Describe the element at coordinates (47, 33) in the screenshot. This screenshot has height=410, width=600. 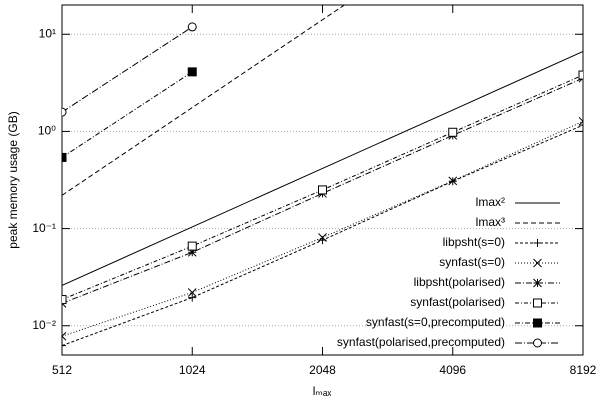
I see `y-tick-label: 10¹` at that location.